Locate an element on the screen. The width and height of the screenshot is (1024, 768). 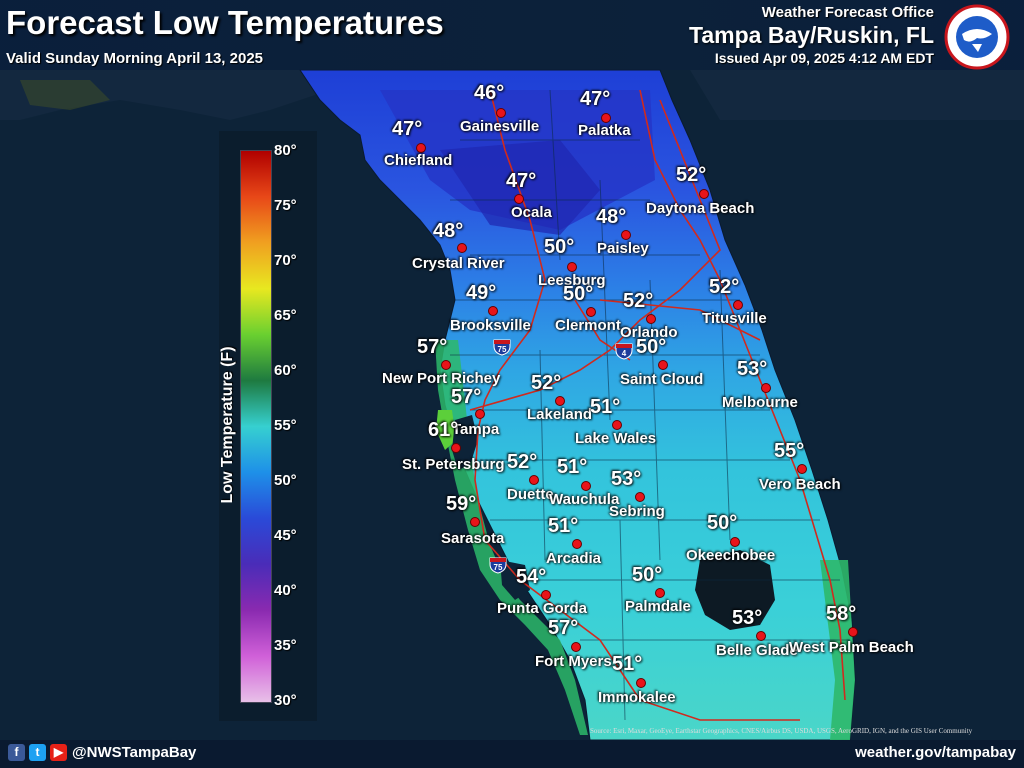
city-name: St. Petersburg is located at coordinates (453, 464).